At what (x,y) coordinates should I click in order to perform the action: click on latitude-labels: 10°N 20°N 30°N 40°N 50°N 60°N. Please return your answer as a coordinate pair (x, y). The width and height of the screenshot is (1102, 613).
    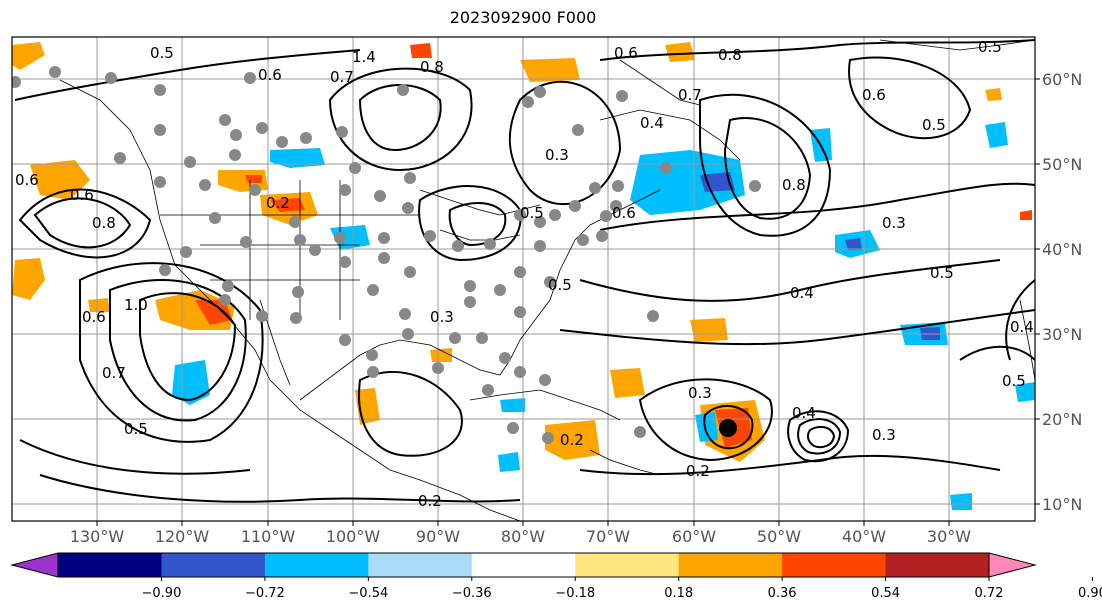
    Looking at the image, I should click on (1062, 292).